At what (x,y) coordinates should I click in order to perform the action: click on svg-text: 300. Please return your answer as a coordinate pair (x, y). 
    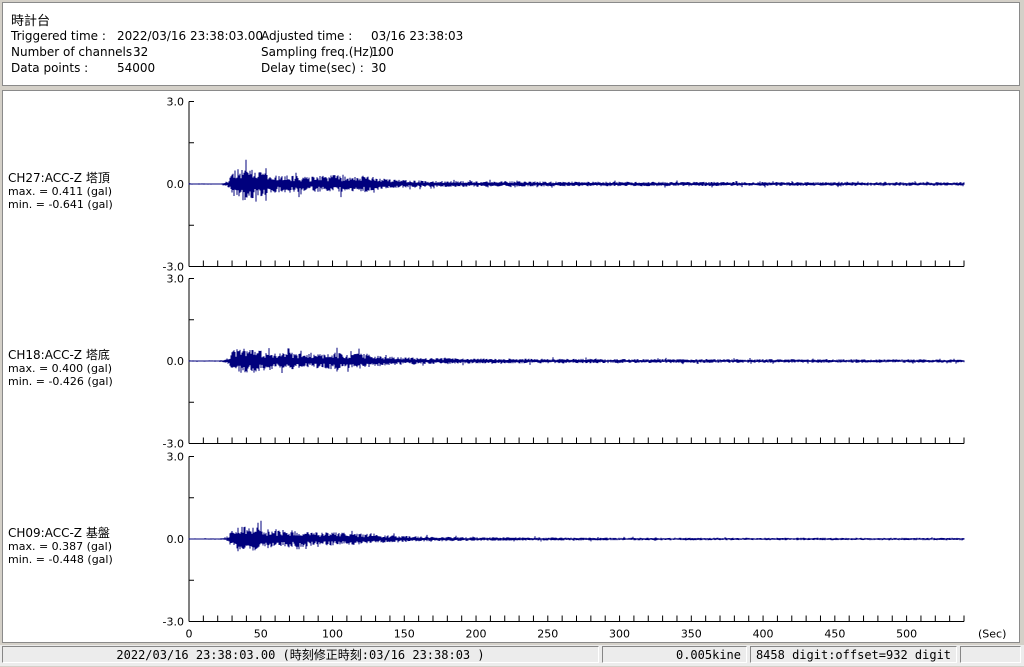
    Looking at the image, I should click on (619, 634).